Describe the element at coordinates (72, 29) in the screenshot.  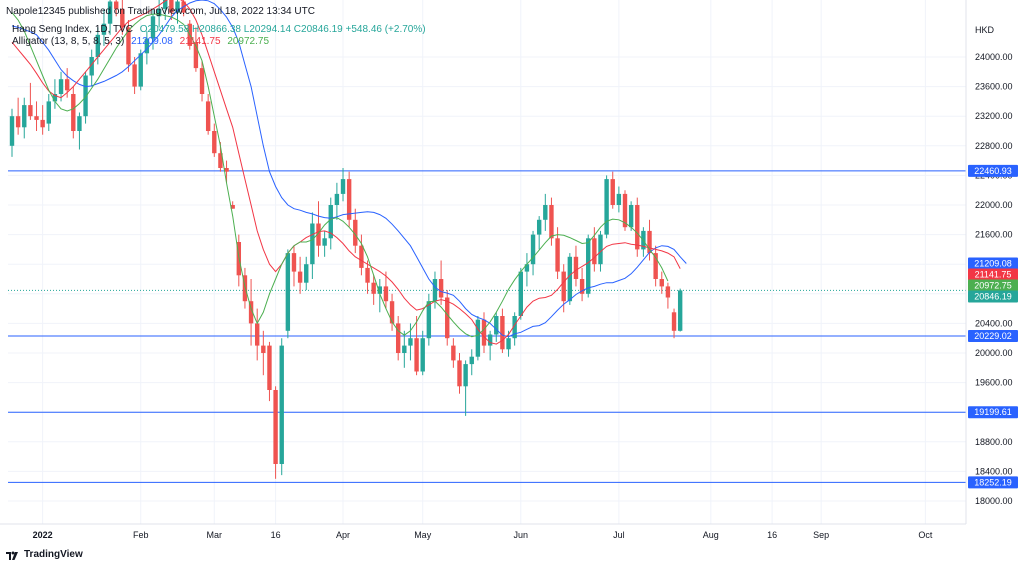
I see `symbol-title: Hang Seng Index, 1D, TVC` at that location.